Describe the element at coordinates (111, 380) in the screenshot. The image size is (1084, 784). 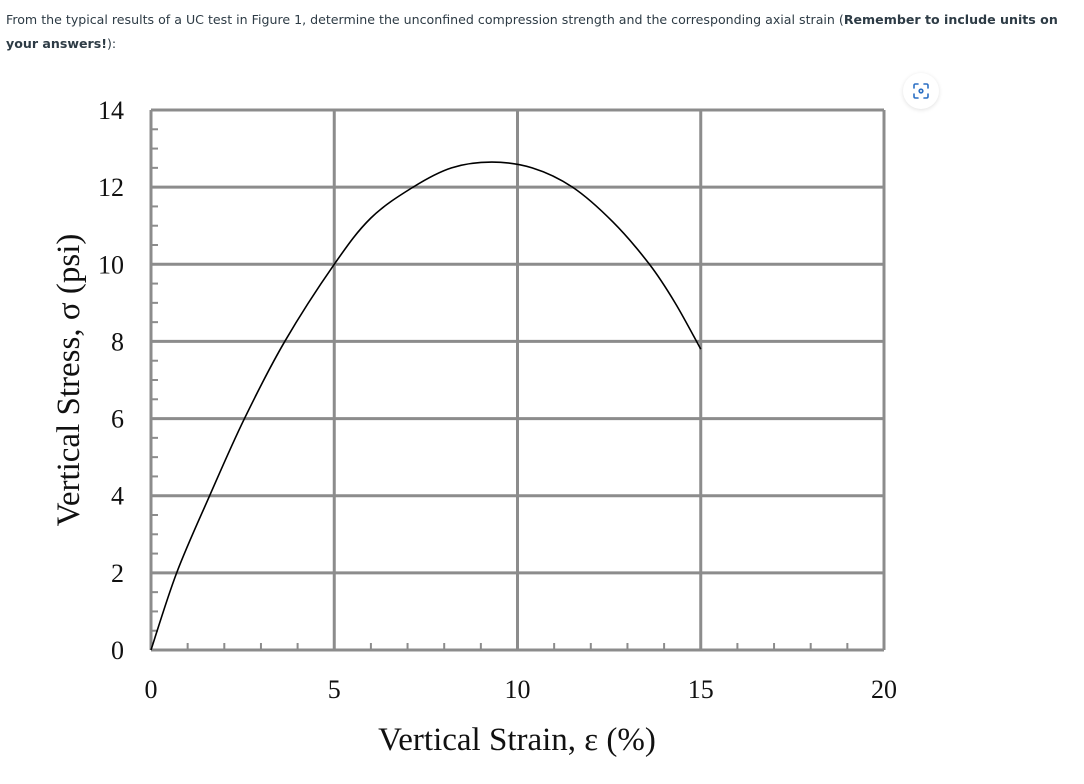
I see `y-axis-tick-labels: 0 2 4 6 8 10 12 14` at that location.